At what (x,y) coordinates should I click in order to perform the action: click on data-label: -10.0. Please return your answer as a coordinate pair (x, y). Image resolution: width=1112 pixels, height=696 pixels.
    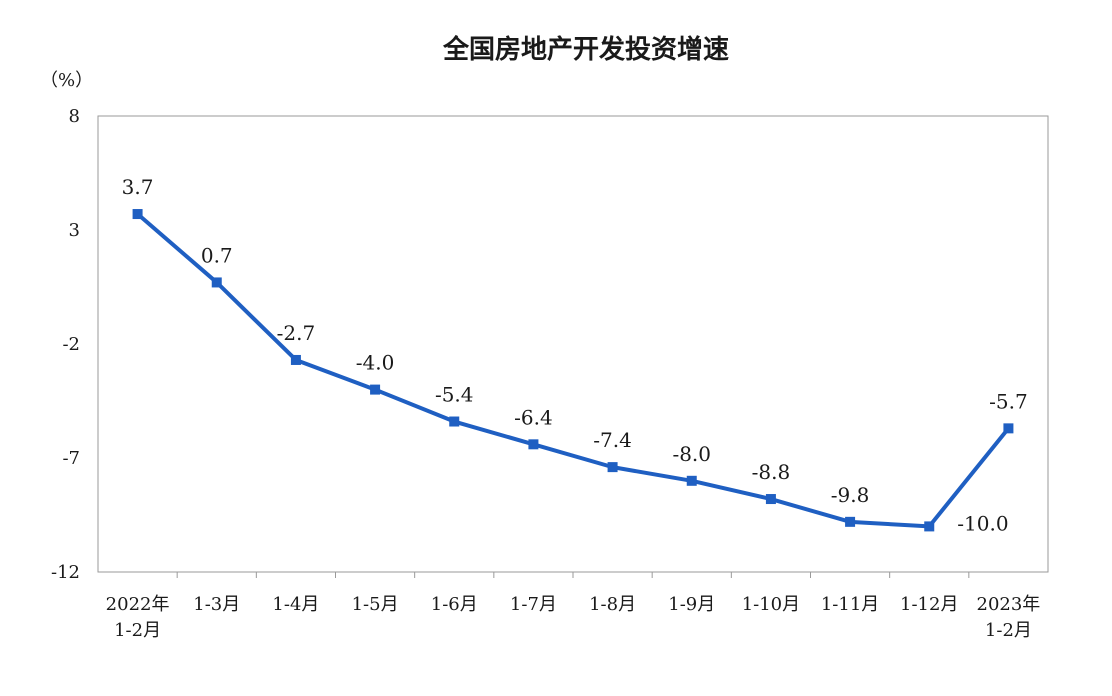
    Looking at the image, I should click on (982, 523).